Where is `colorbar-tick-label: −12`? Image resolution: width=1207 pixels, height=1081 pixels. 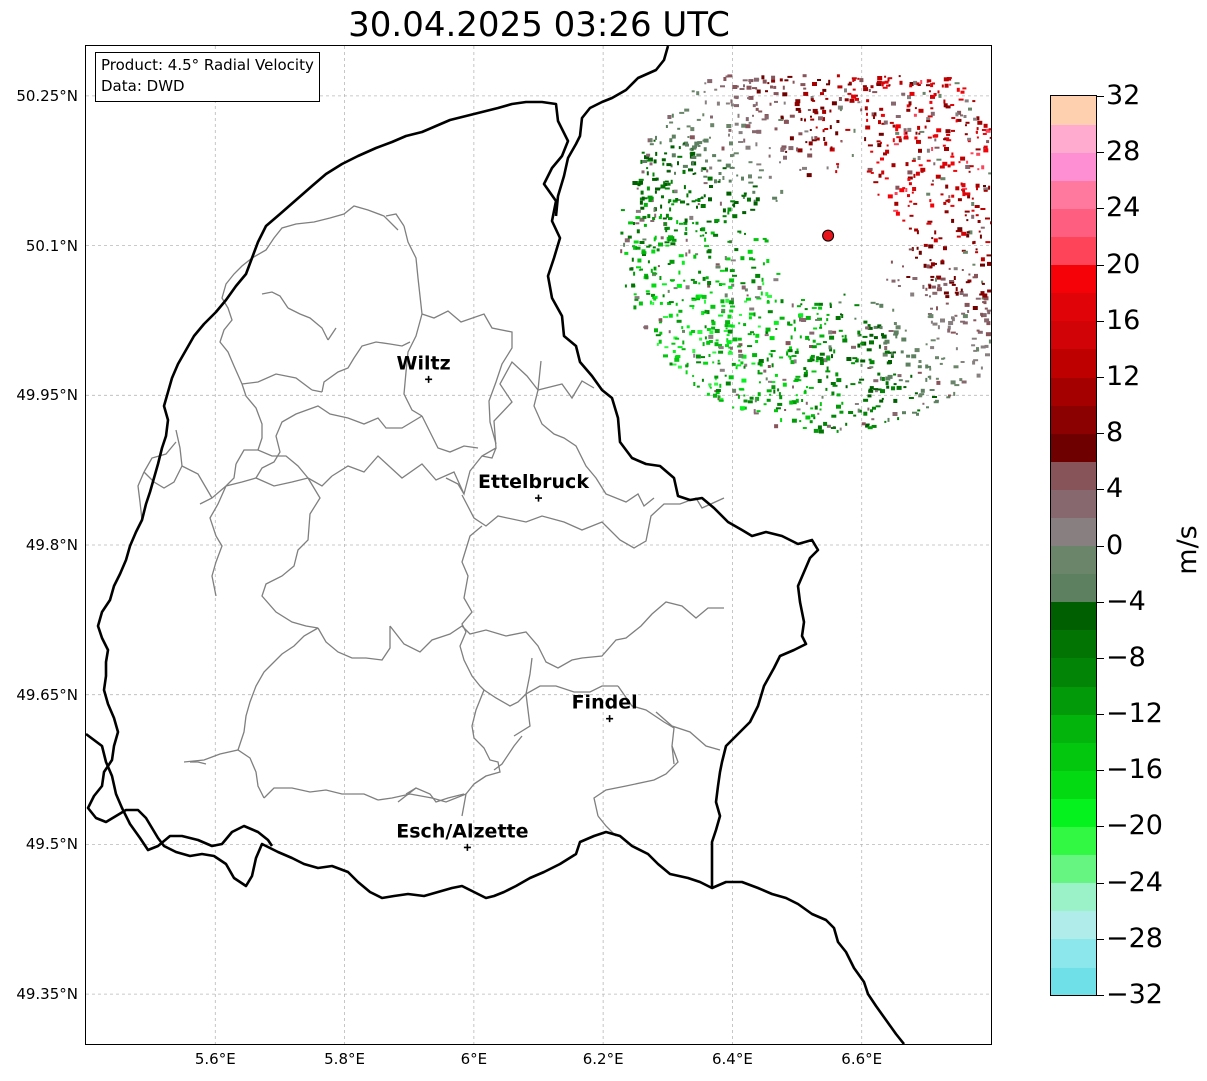 colorbar-tick-label: −12 is located at coordinates (1134, 714).